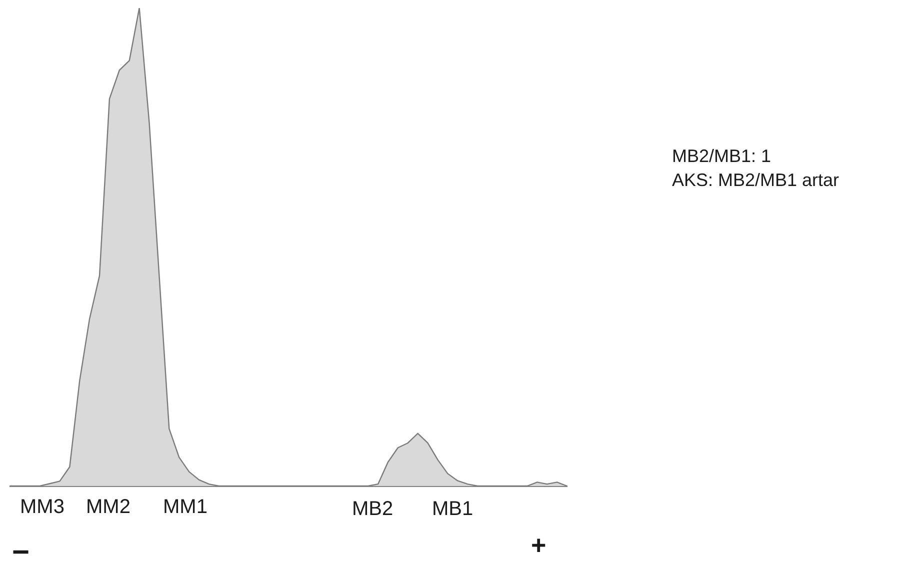 The height and width of the screenshot is (570, 906). What do you see at coordinates (756, 180) in the screenshot?
I see `text: AKS: MB2/MB1 artar` at bounding box center [756, 180].